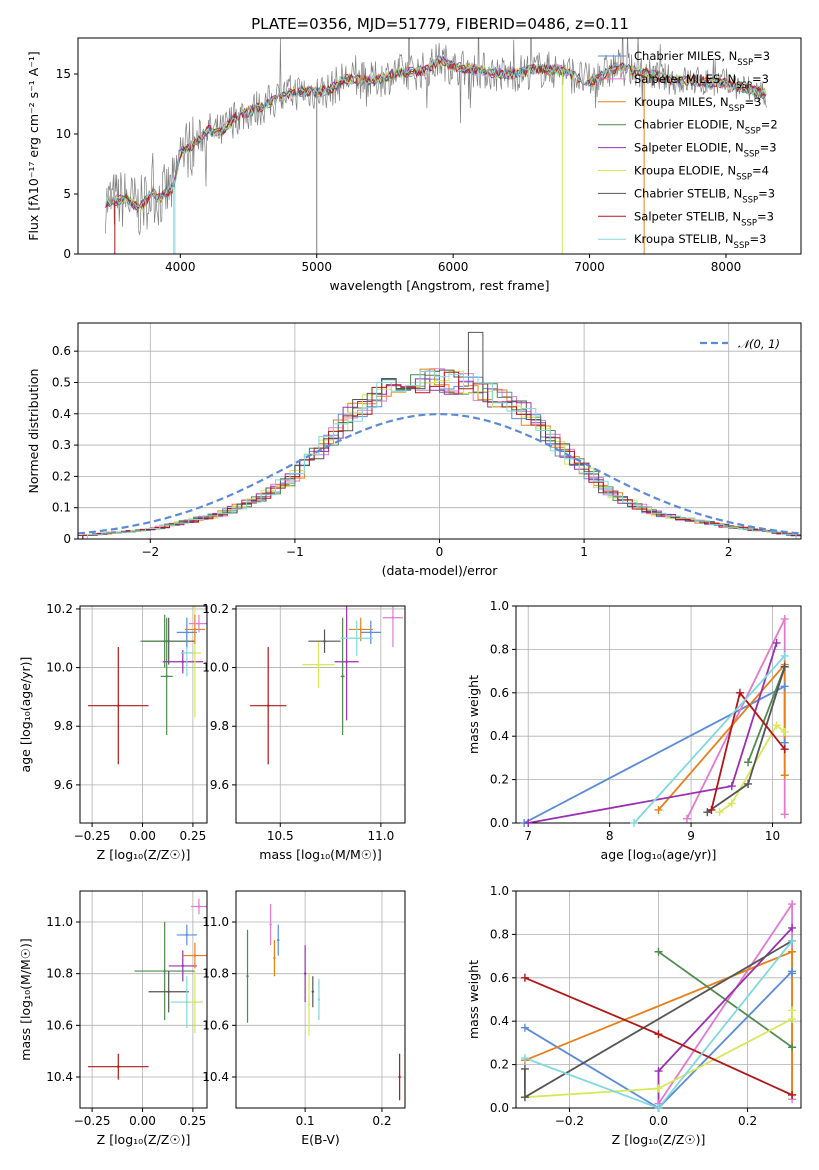  Describe the element at coordinates (759, 344) in the screenshot. I see `legend-label-gaussian: 𝒩(0, 1)` at that location.